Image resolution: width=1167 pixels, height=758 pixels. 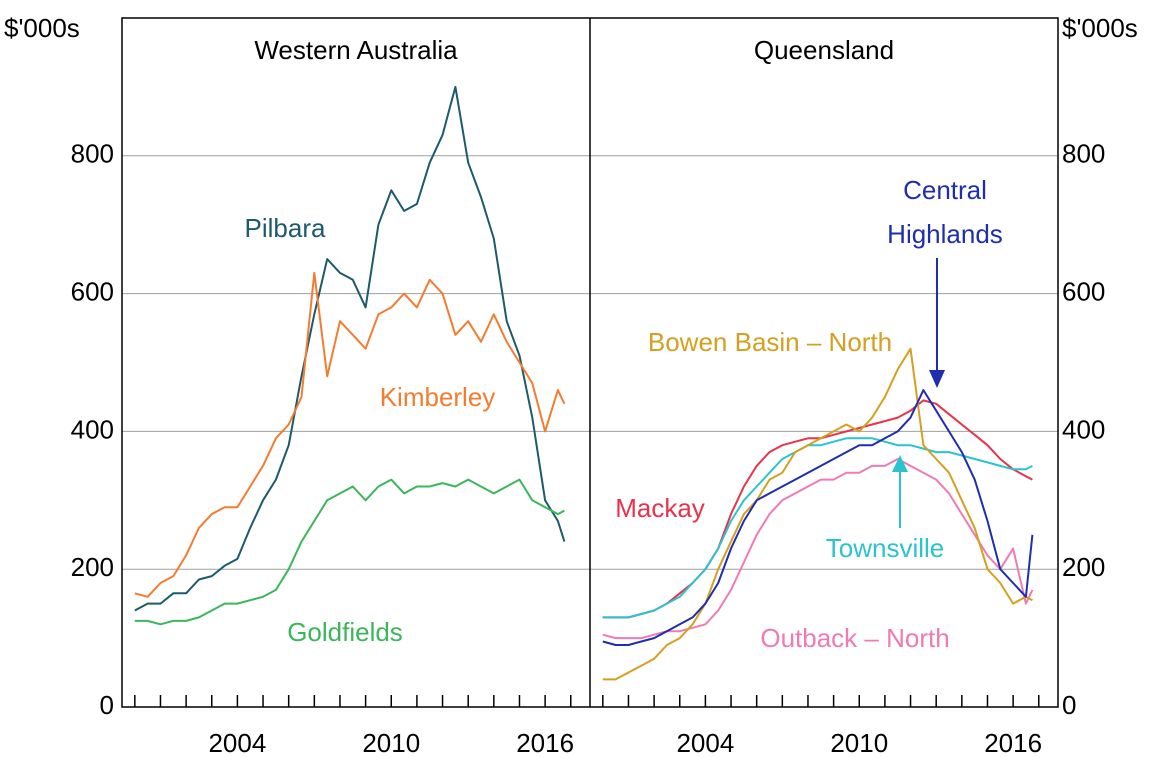 What do you see at coordinates (356, 50) in the screenshot?
I see `panel-title: Western Australia` at bounding box center [356, 50].